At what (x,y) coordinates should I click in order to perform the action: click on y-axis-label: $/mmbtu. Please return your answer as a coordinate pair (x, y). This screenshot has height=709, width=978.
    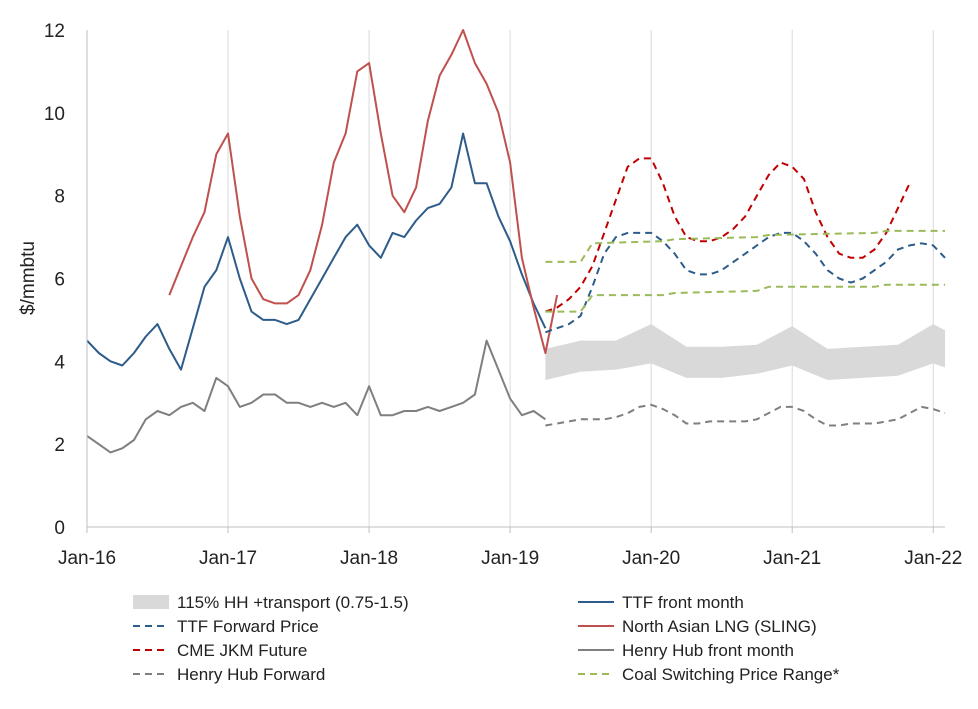
    Looking at the image, I should click on (28, 278).